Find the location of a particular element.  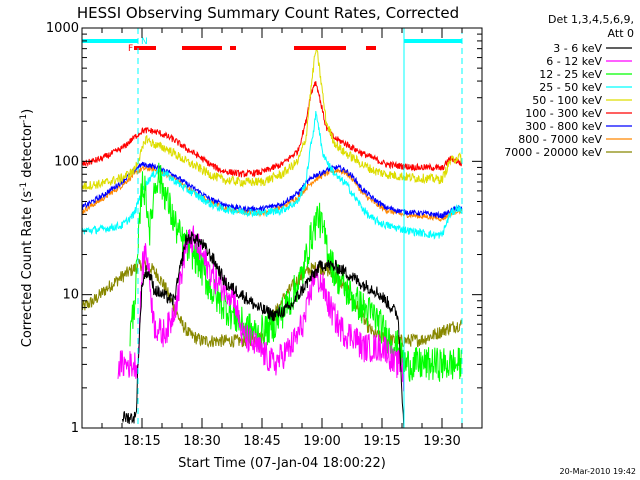

x-tick-label-1815: 18:15 is located at coordinates (141, 441).